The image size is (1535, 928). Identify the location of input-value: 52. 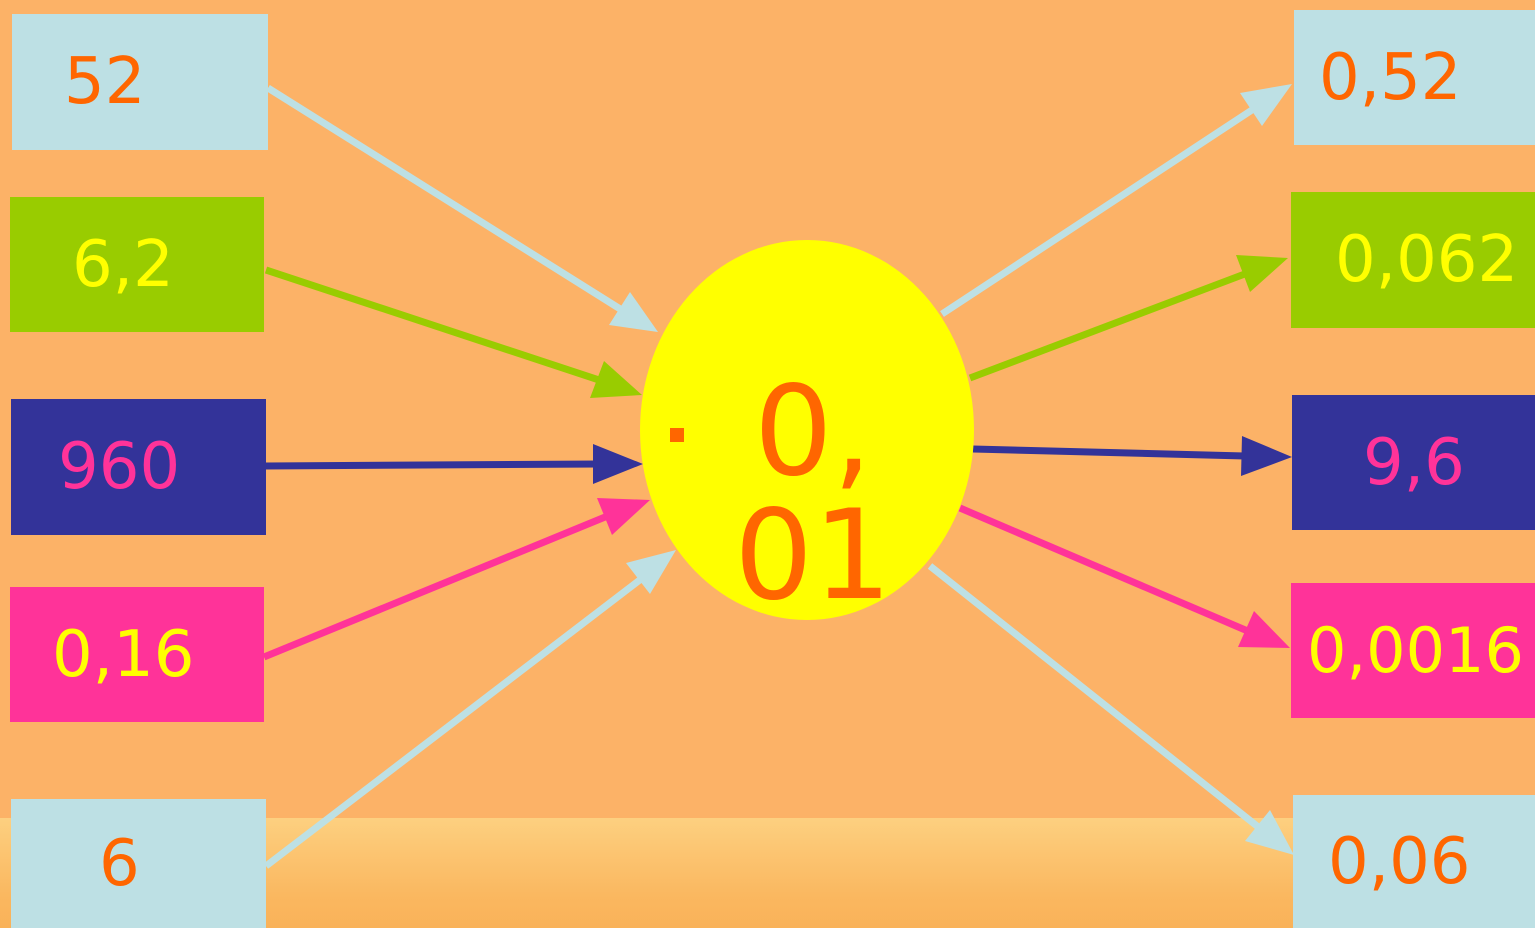
(105, 82).